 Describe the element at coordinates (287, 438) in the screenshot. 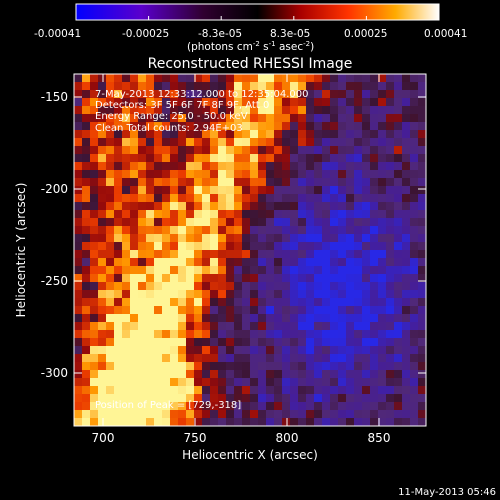

I see `x-tick-label: 800` at that location.